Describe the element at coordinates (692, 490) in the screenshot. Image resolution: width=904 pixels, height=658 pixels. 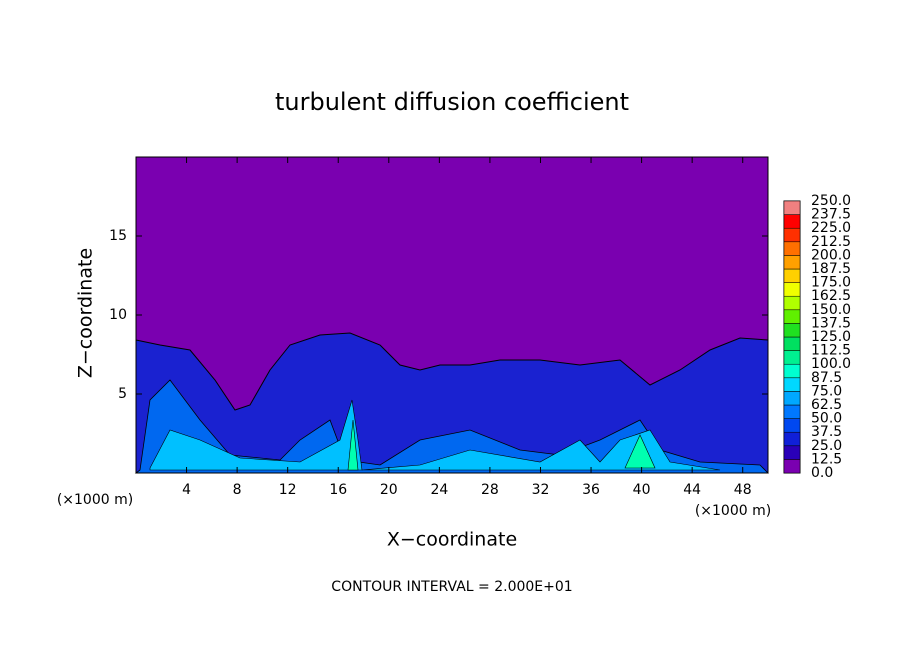
I see `x-tick-label: 44` at that location.